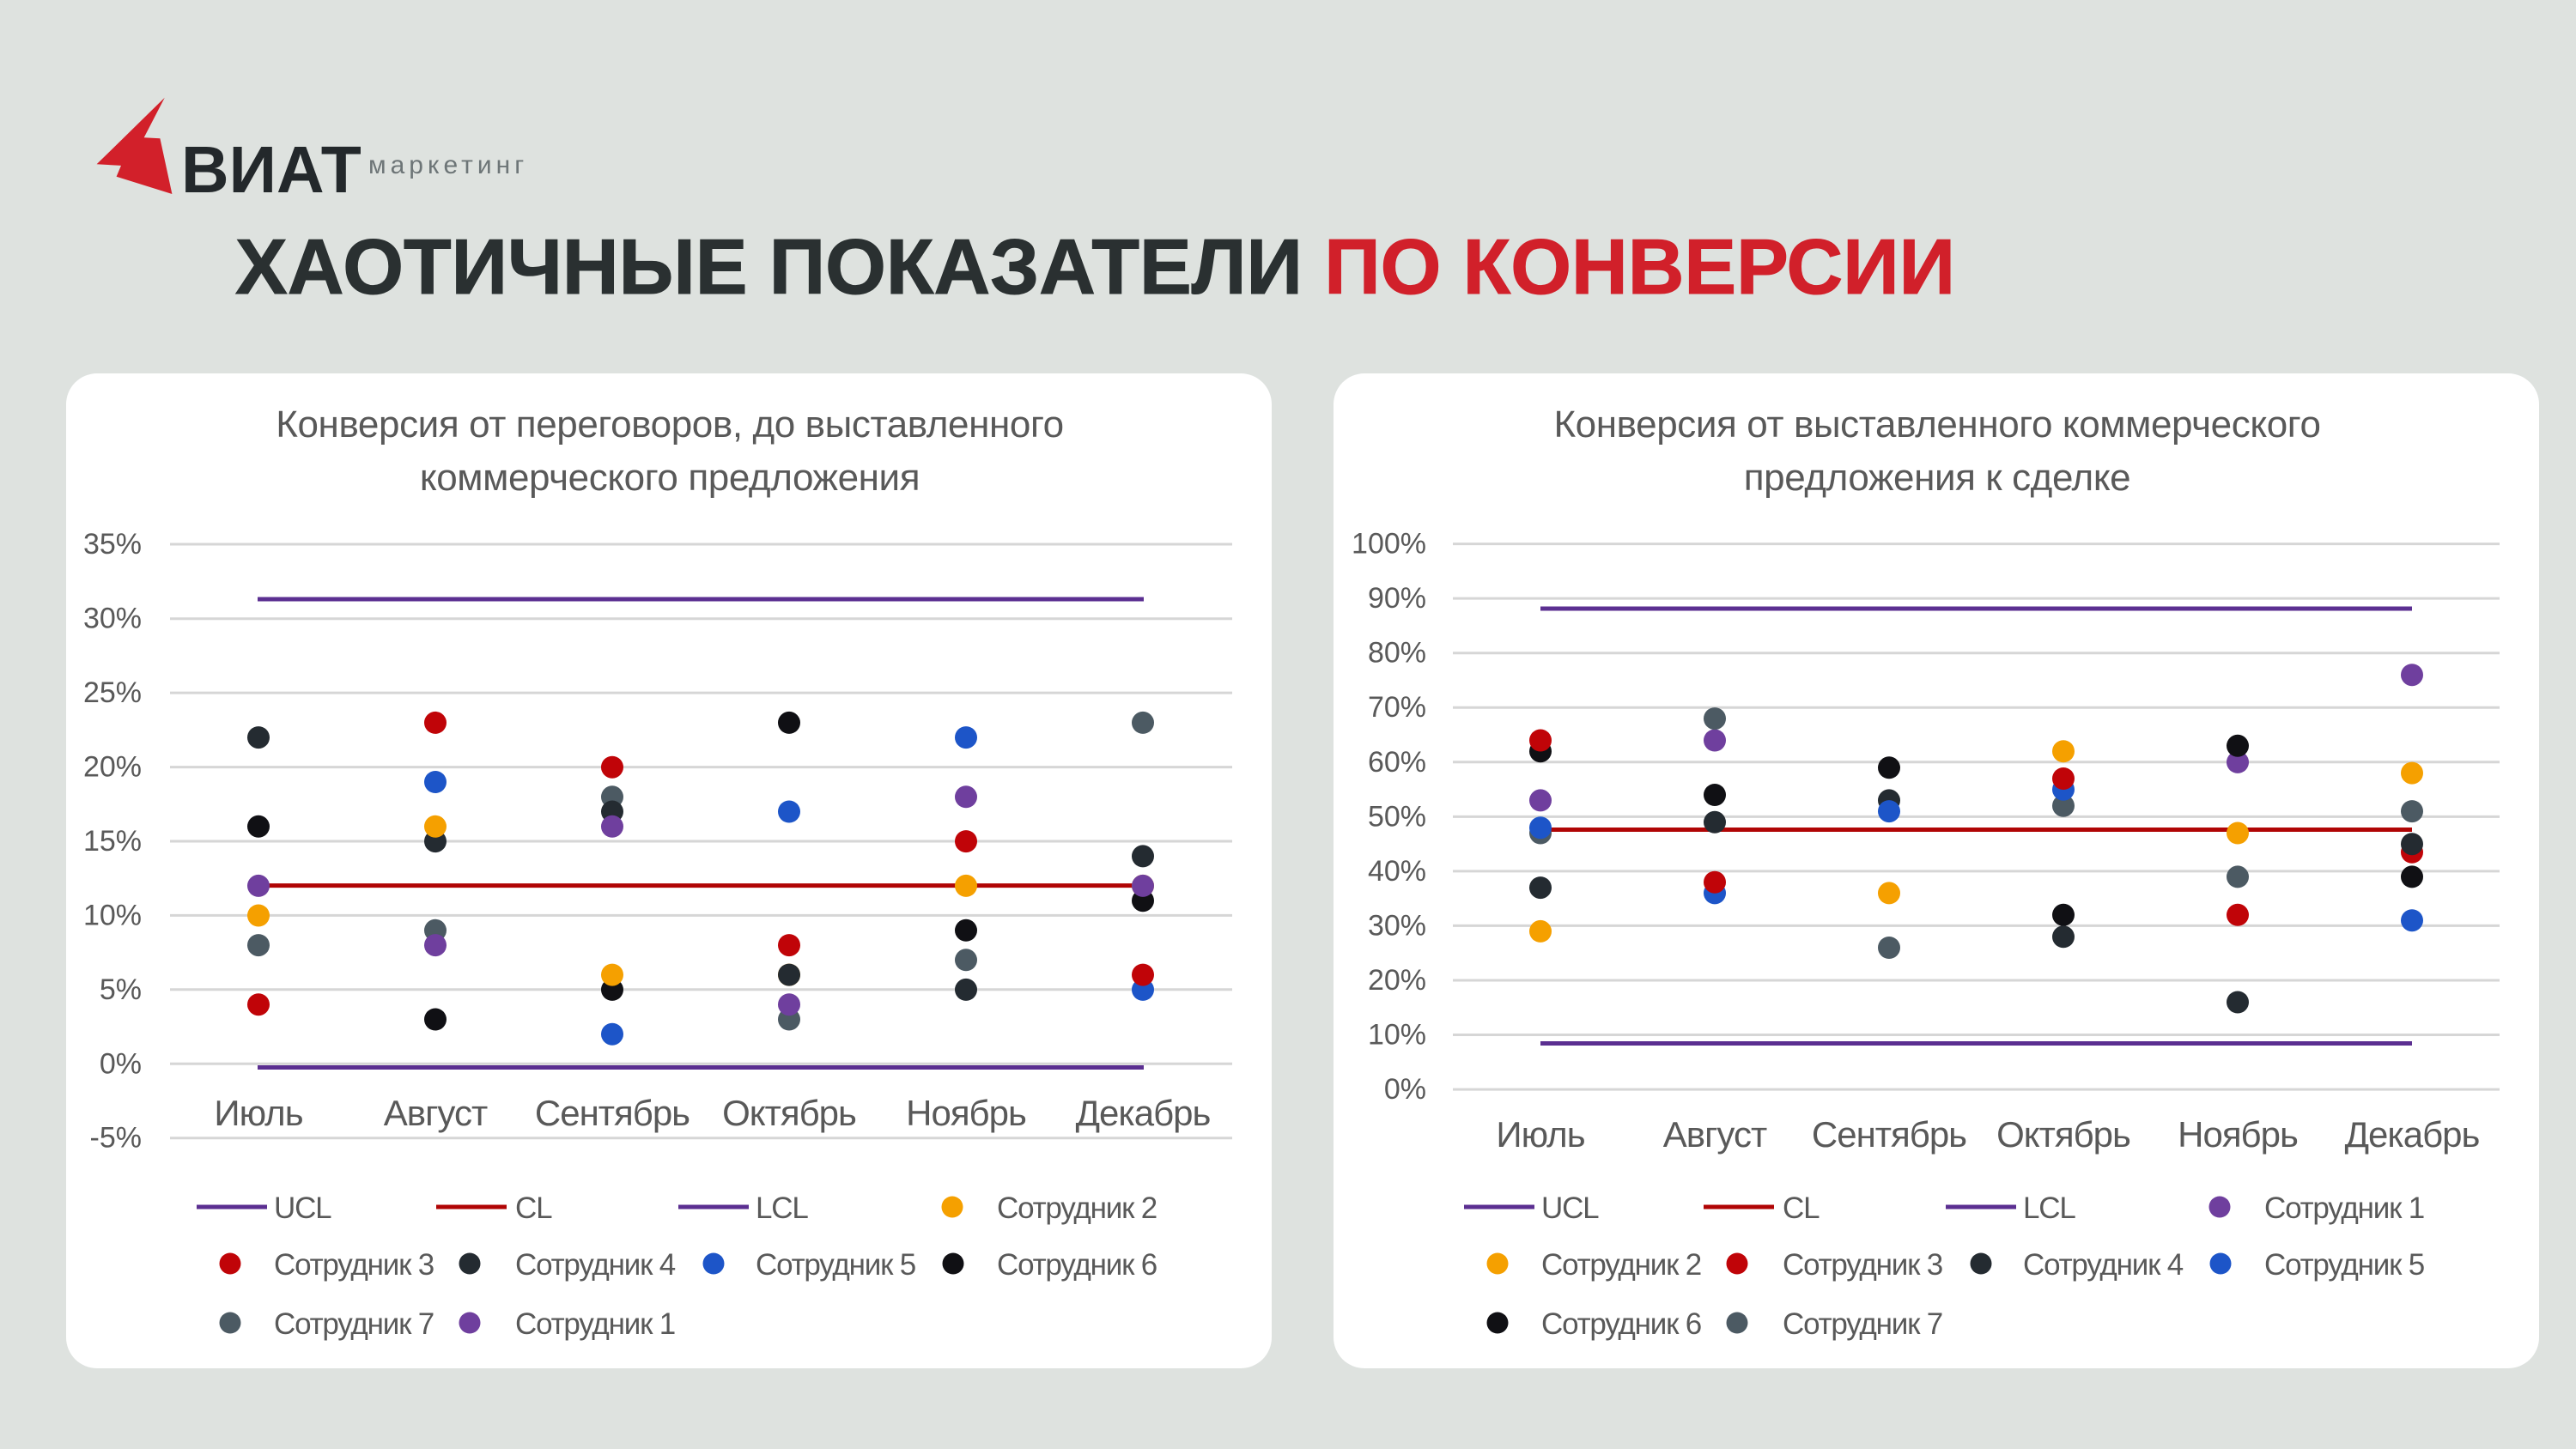 The image size is (2576, 1449). What do you see at coordinates (1397, 598) in the screenshot?
I see `svg-text: 90%` at bounding box center [1397, 598].